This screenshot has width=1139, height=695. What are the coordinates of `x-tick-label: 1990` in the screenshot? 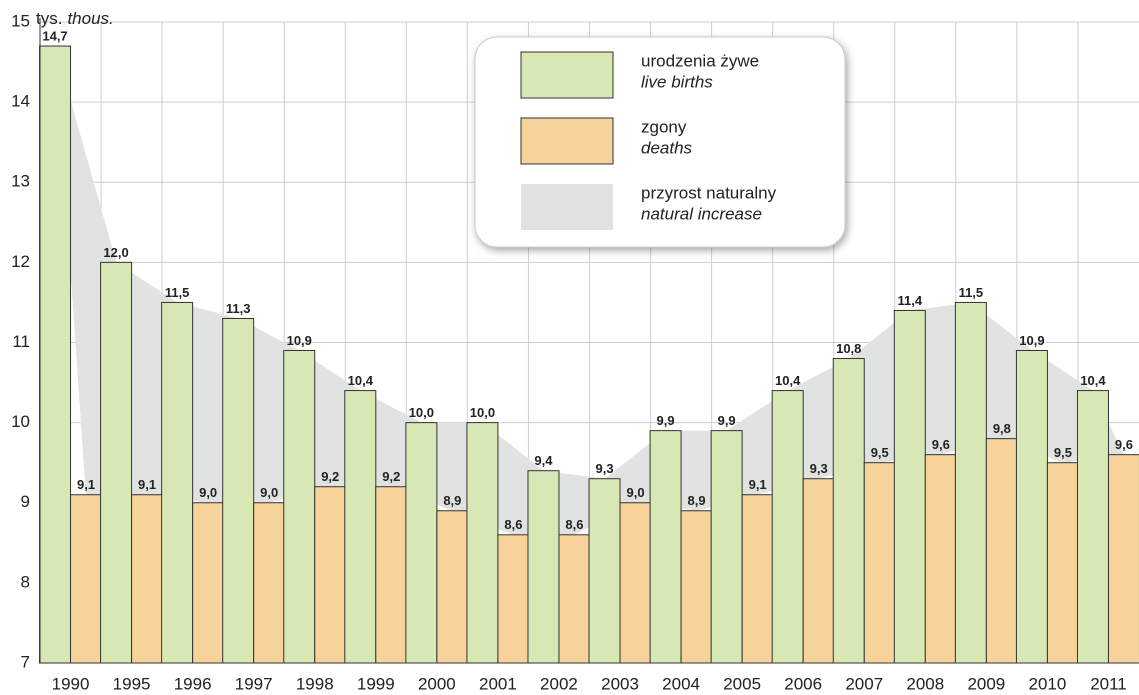 It's located at (71, 683).